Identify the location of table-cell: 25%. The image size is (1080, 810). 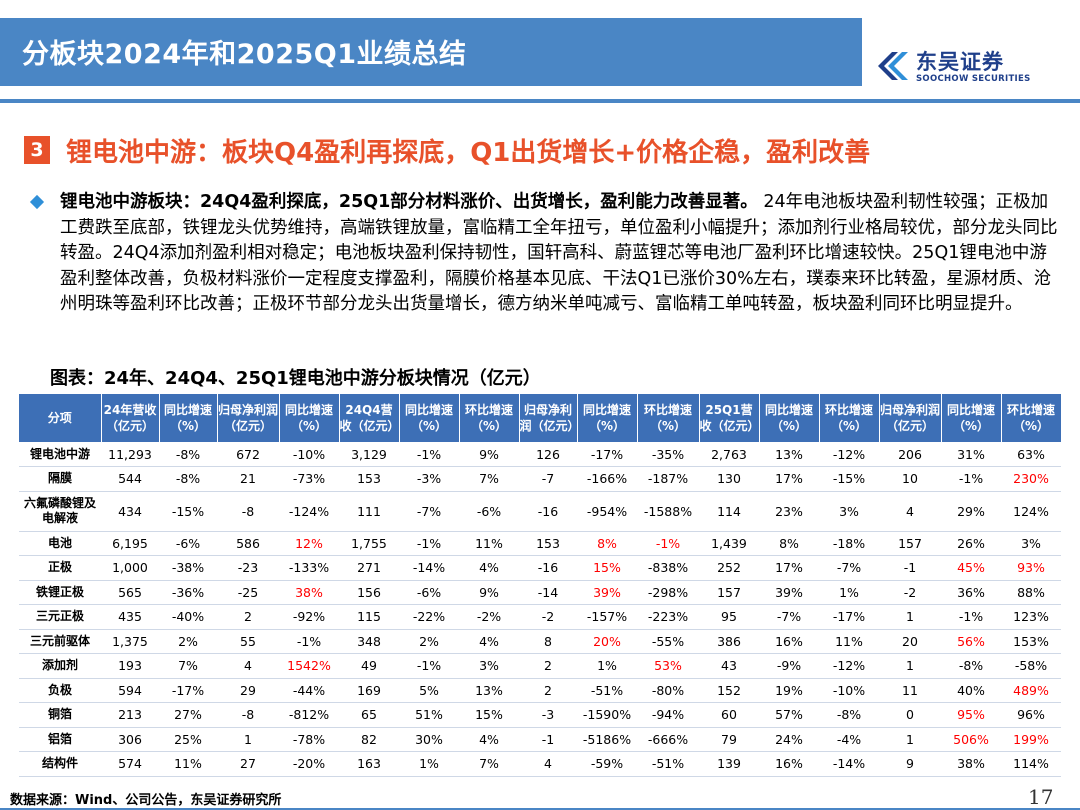
(188, 739).